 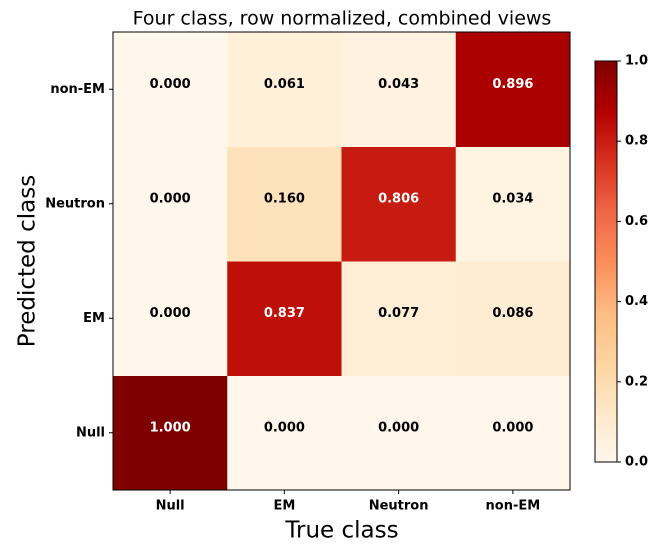 What do you see at coordinates (284, 506) in the screenshot?
I see `x-tick-label: EM` at bounding box center [284, 506].